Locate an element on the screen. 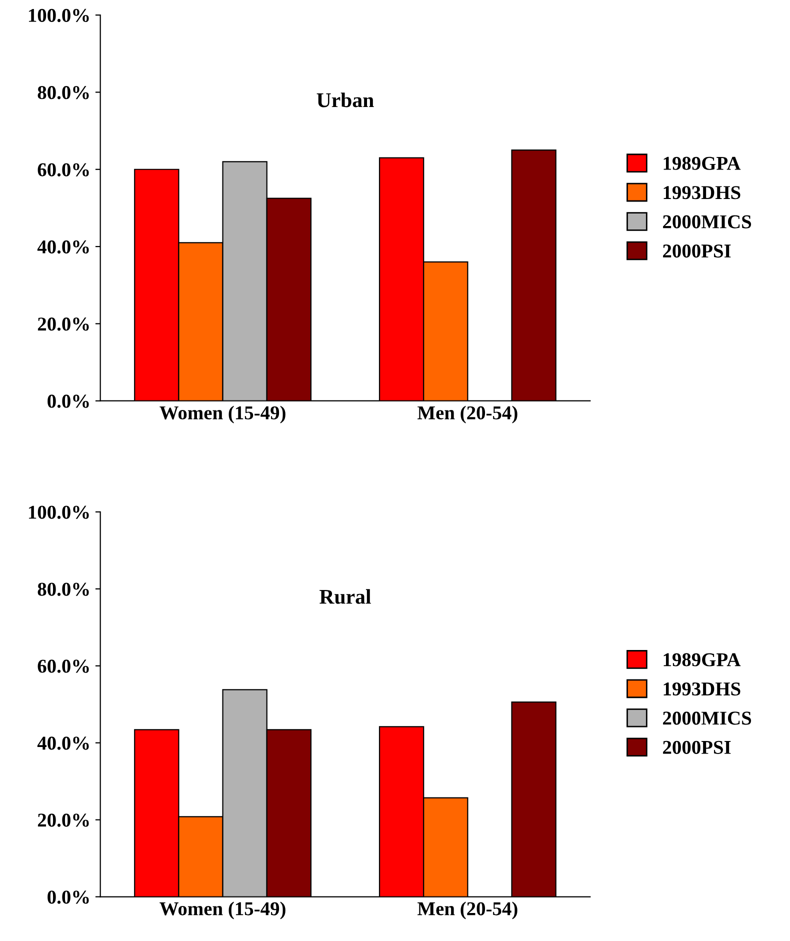  text: Rural is located at coordinates (345, 596).